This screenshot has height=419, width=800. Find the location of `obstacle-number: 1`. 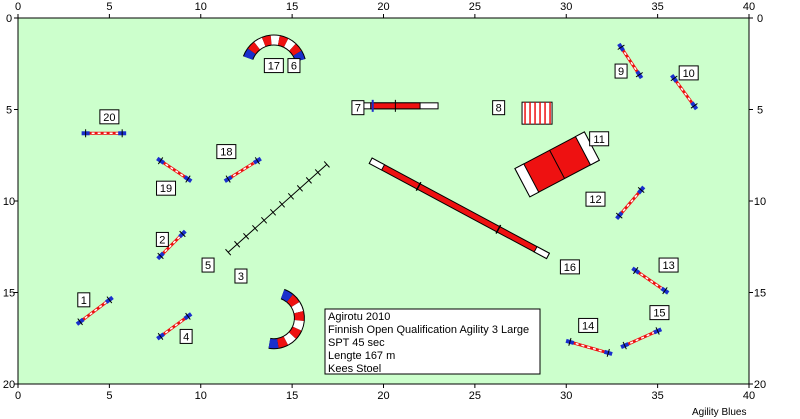

obstacle-number: 1 is located at coordinates (84, 301).